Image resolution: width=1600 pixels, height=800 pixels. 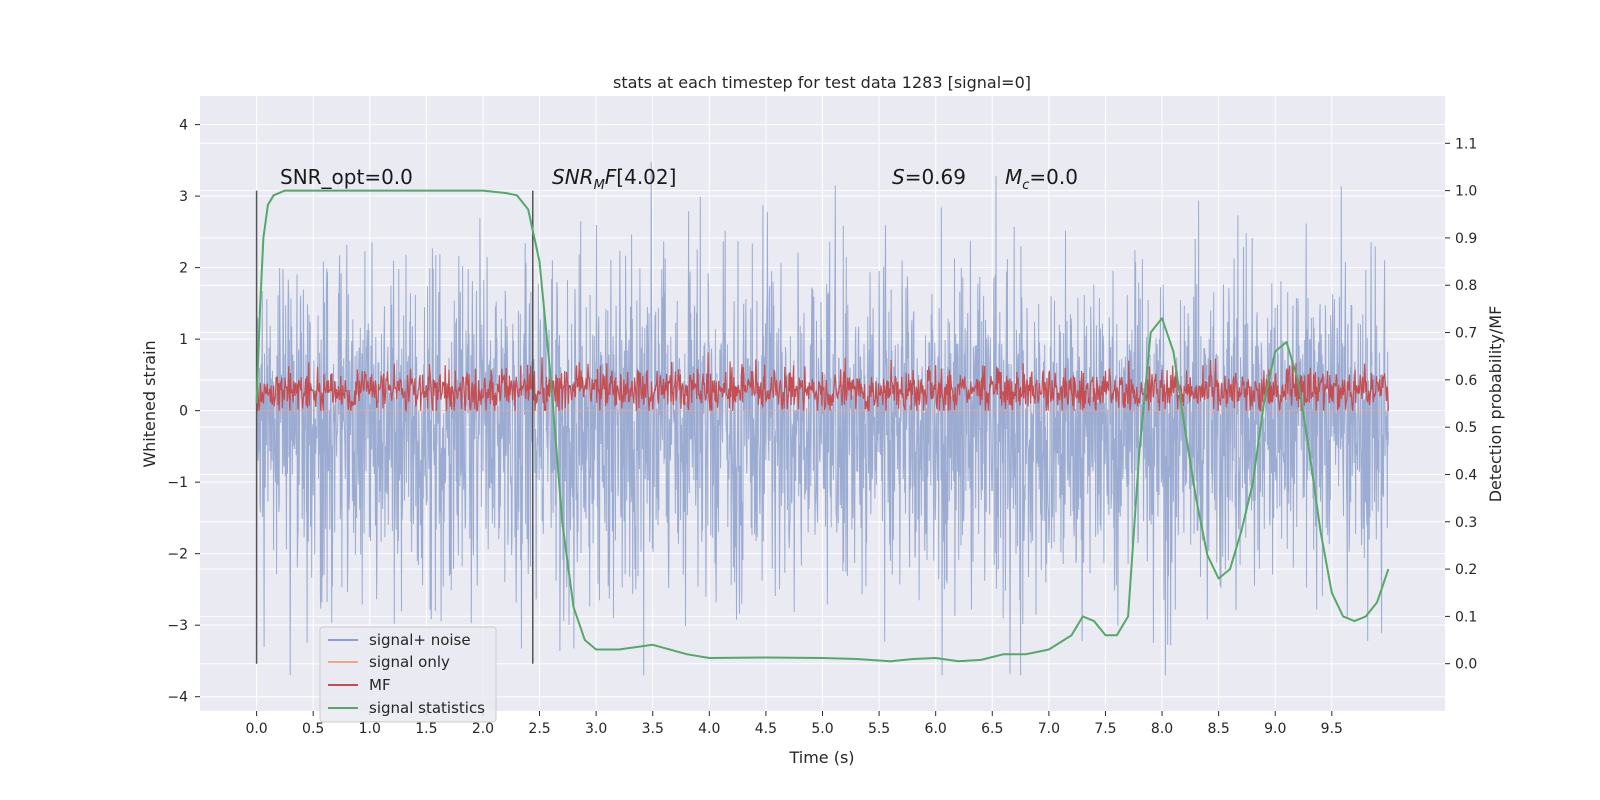 I want to click on y-tick-label: −1, so click(x=177, y=483).